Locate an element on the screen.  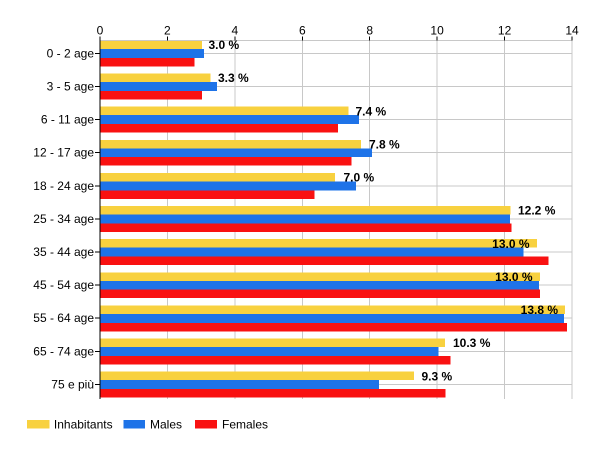
svg-text: 0 - 2 age is located at coordinates (71, 53).